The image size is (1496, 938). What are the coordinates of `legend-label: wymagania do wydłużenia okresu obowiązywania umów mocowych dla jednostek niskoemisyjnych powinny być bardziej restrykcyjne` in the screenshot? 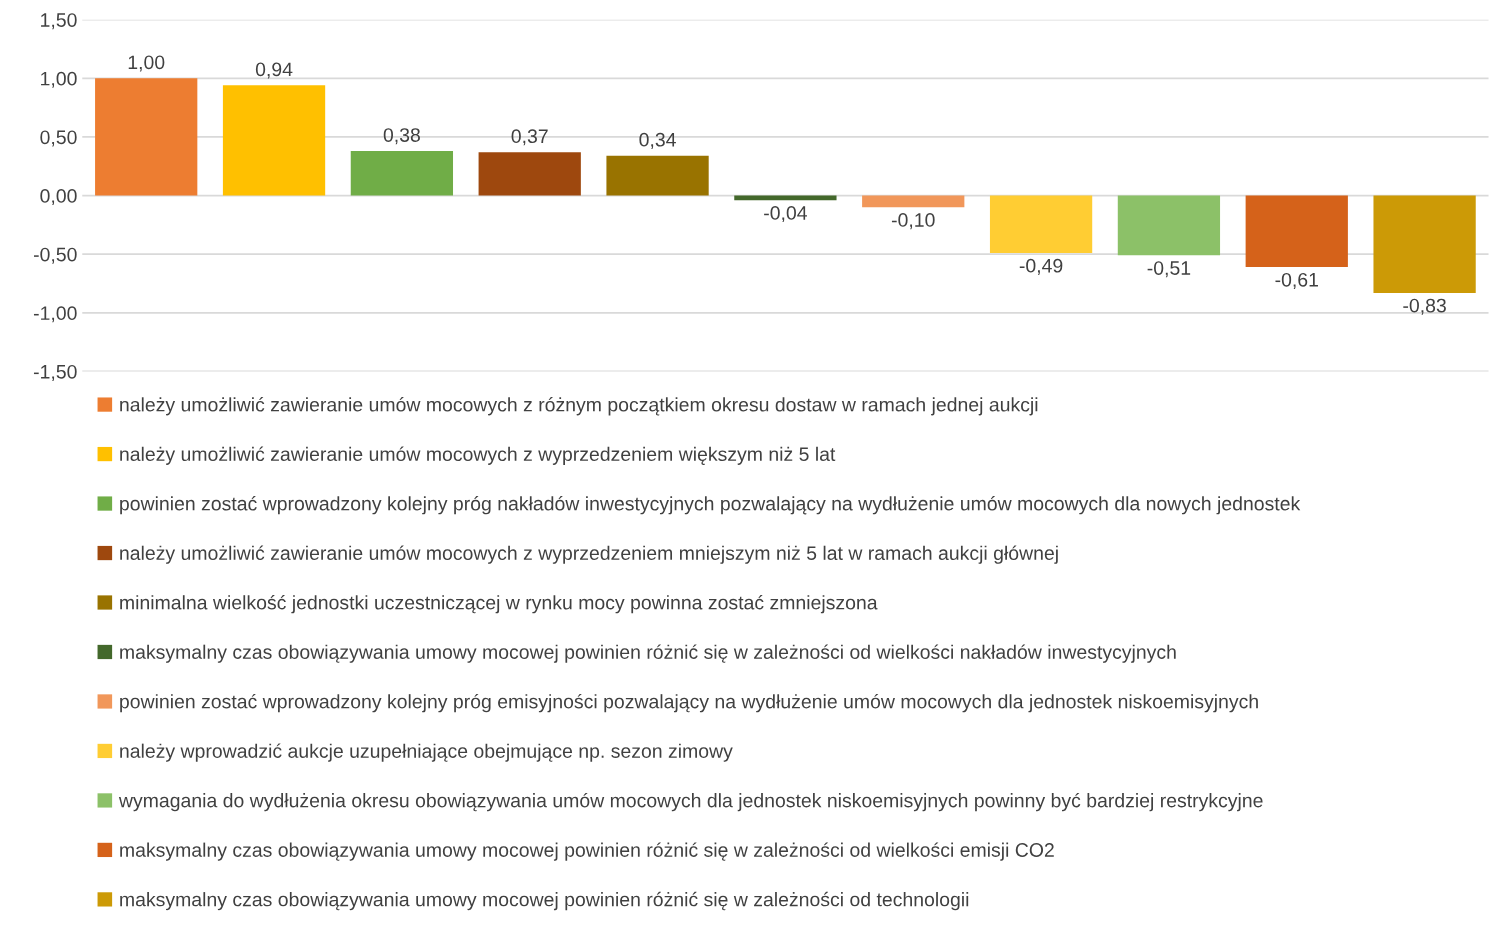 It's located at (690, 802).